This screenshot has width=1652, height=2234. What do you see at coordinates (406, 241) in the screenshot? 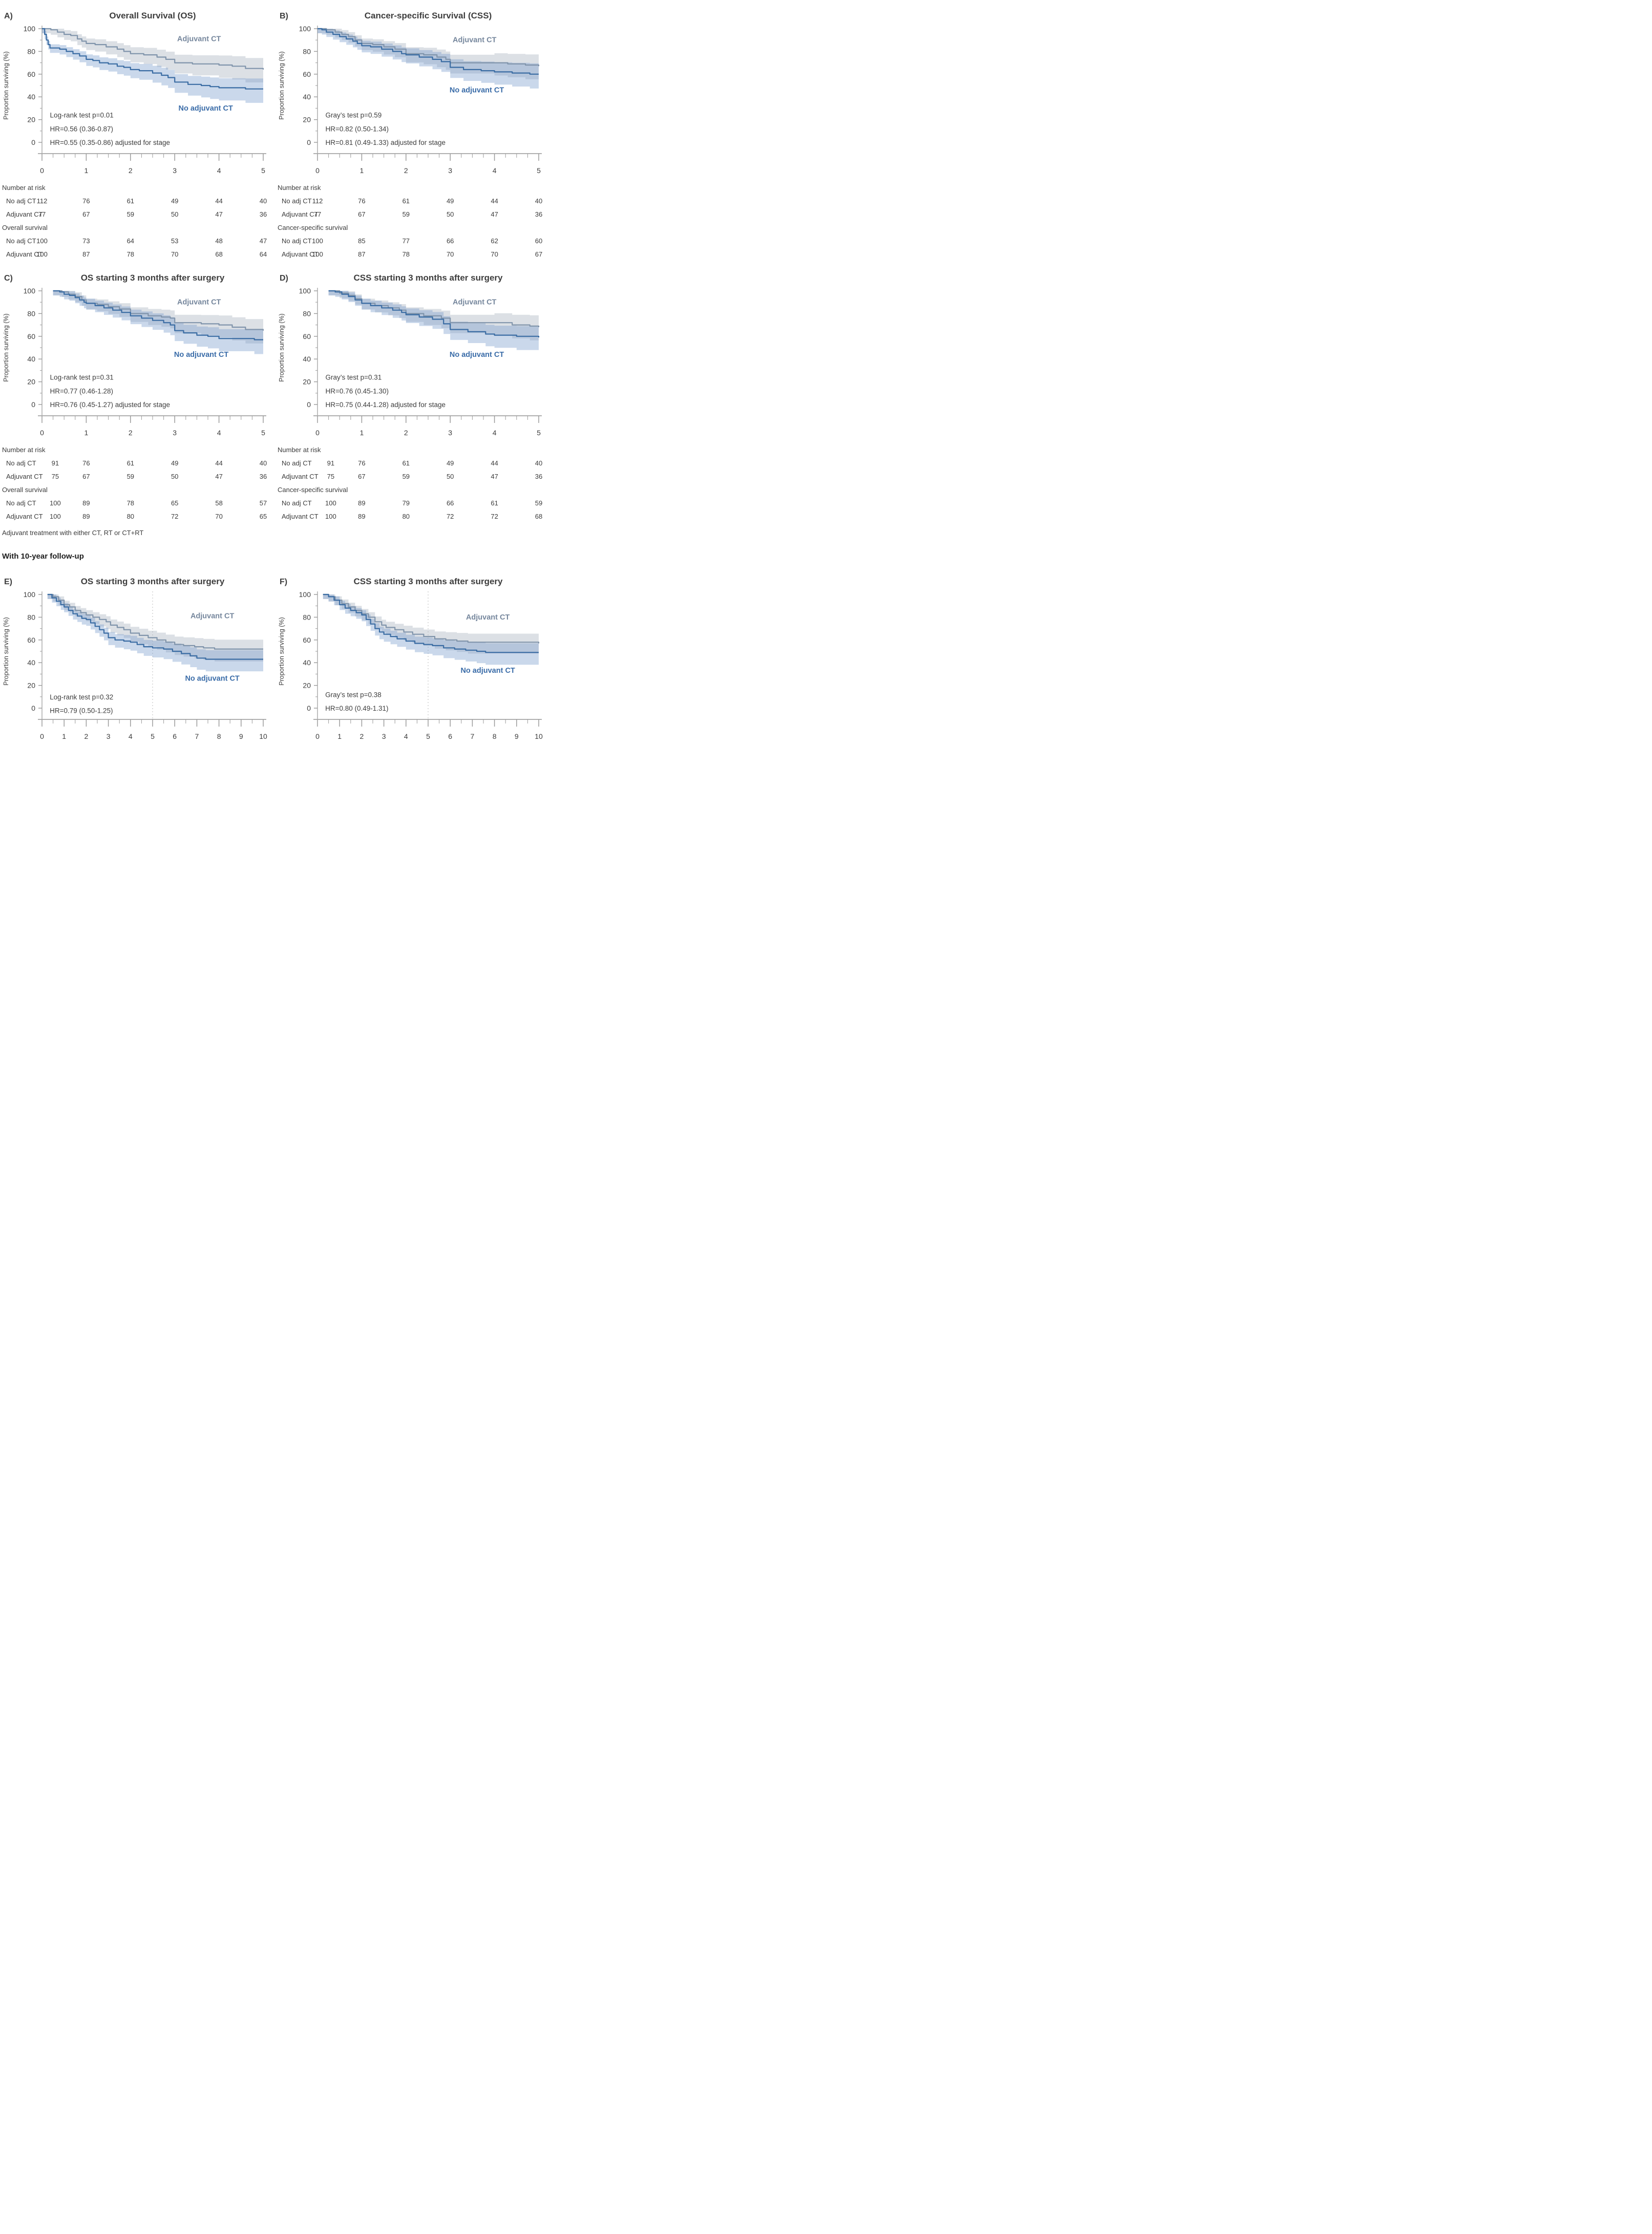
I see `risk-value: 77` at bounding box center [406, 241].